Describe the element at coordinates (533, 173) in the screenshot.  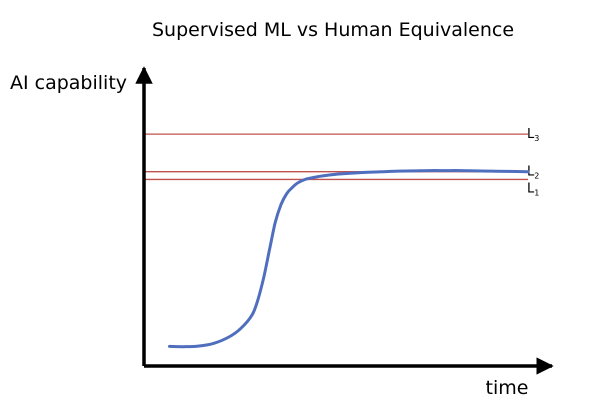
I see `reference-label-L2: L2` at that location.